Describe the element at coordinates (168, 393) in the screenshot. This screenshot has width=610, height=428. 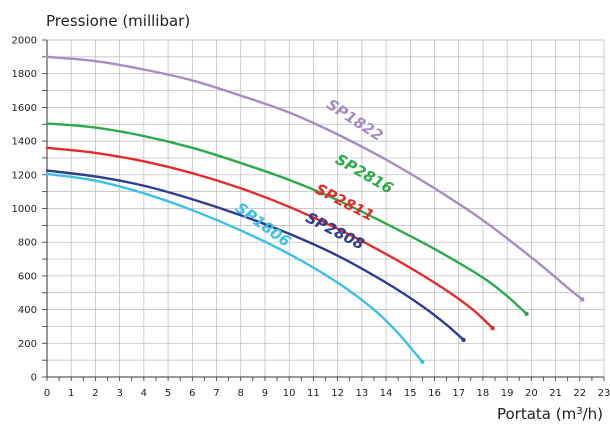
I see `x-tick-label: 5` at that location.